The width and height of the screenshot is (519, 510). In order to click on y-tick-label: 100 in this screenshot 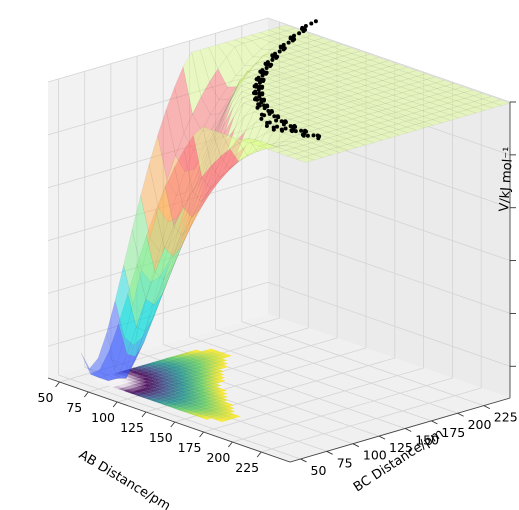, I will do `click(375, 455)`.